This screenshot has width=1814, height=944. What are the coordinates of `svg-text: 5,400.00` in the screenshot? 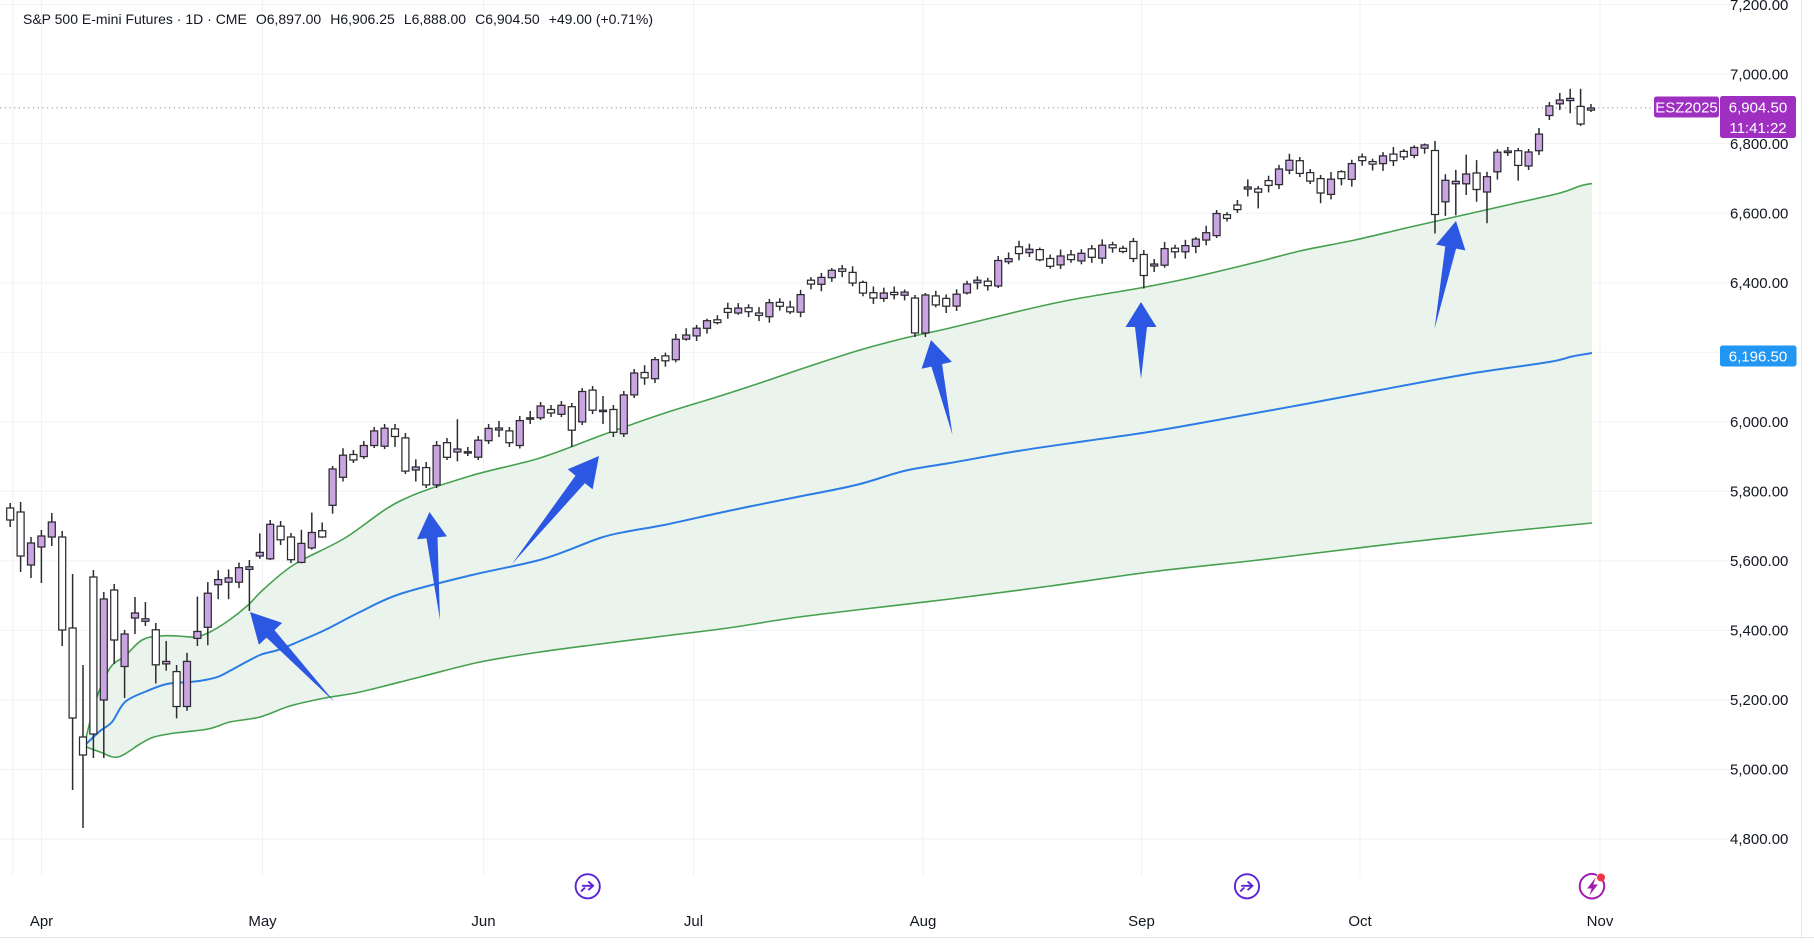 It's located at (1759, 631).